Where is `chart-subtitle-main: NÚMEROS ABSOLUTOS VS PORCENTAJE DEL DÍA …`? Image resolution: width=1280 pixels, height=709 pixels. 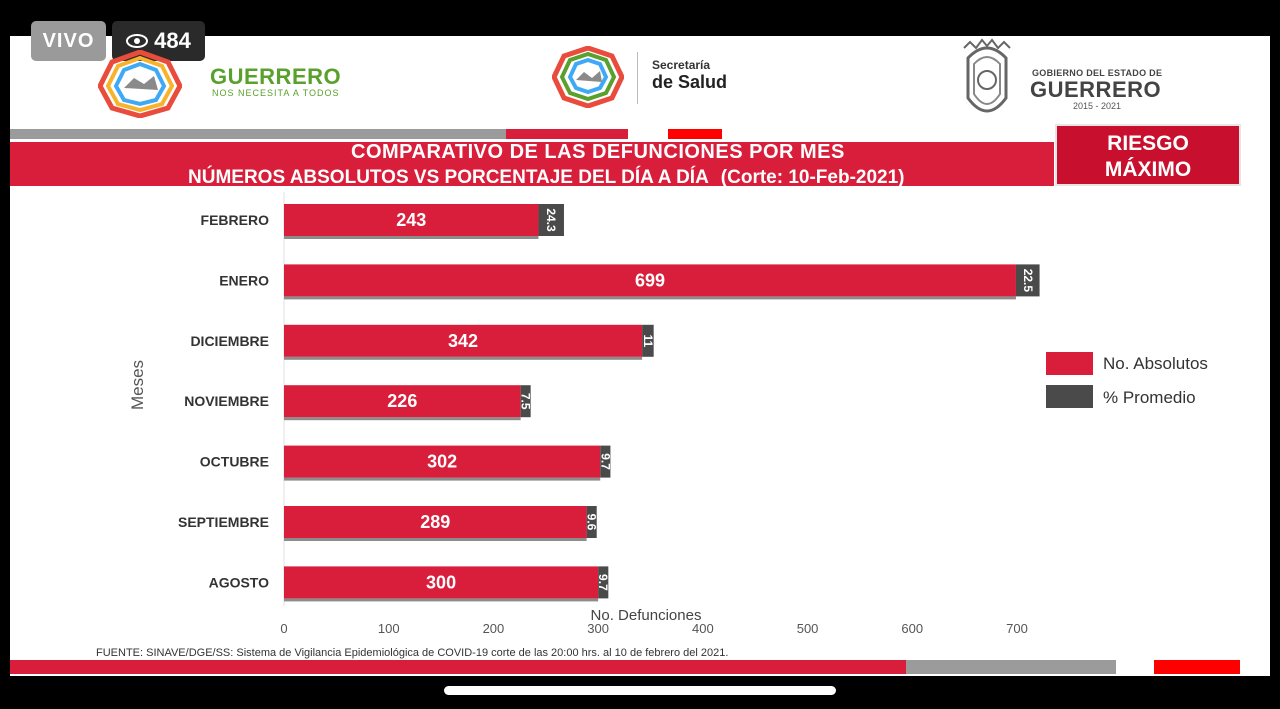 chart-subtitle-main: NÚMEROS ABSOLUTOS VS PORCENTAJE DEL DÍA … is located at coordinates (448, 177).